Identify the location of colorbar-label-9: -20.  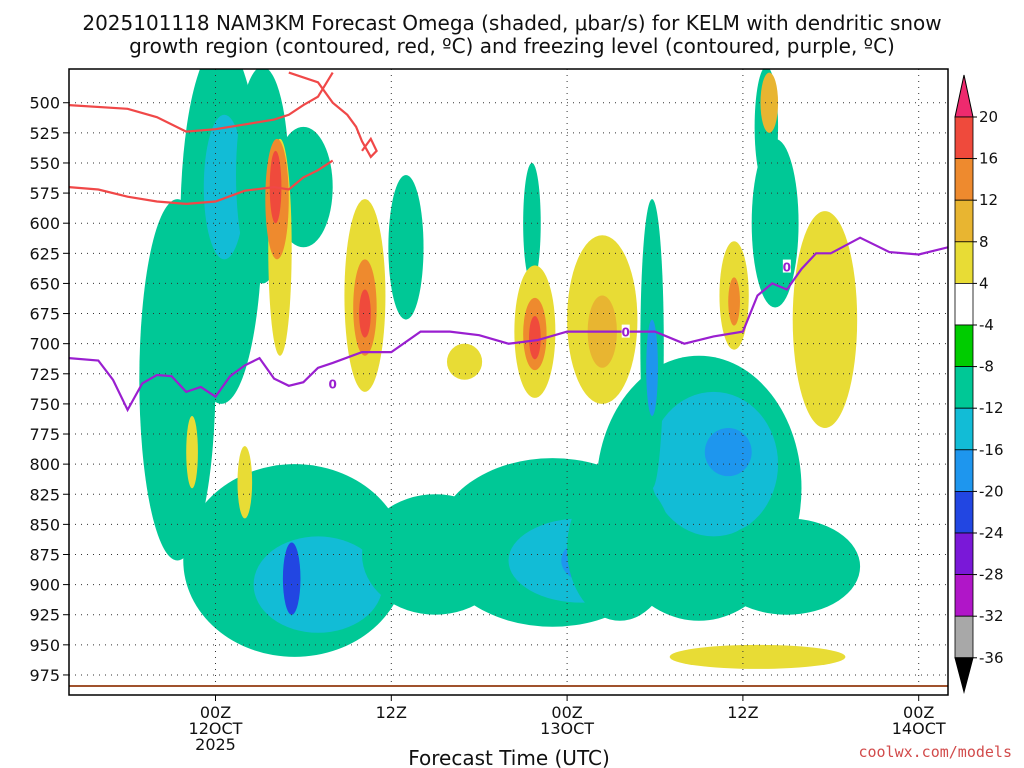
(991, 491).